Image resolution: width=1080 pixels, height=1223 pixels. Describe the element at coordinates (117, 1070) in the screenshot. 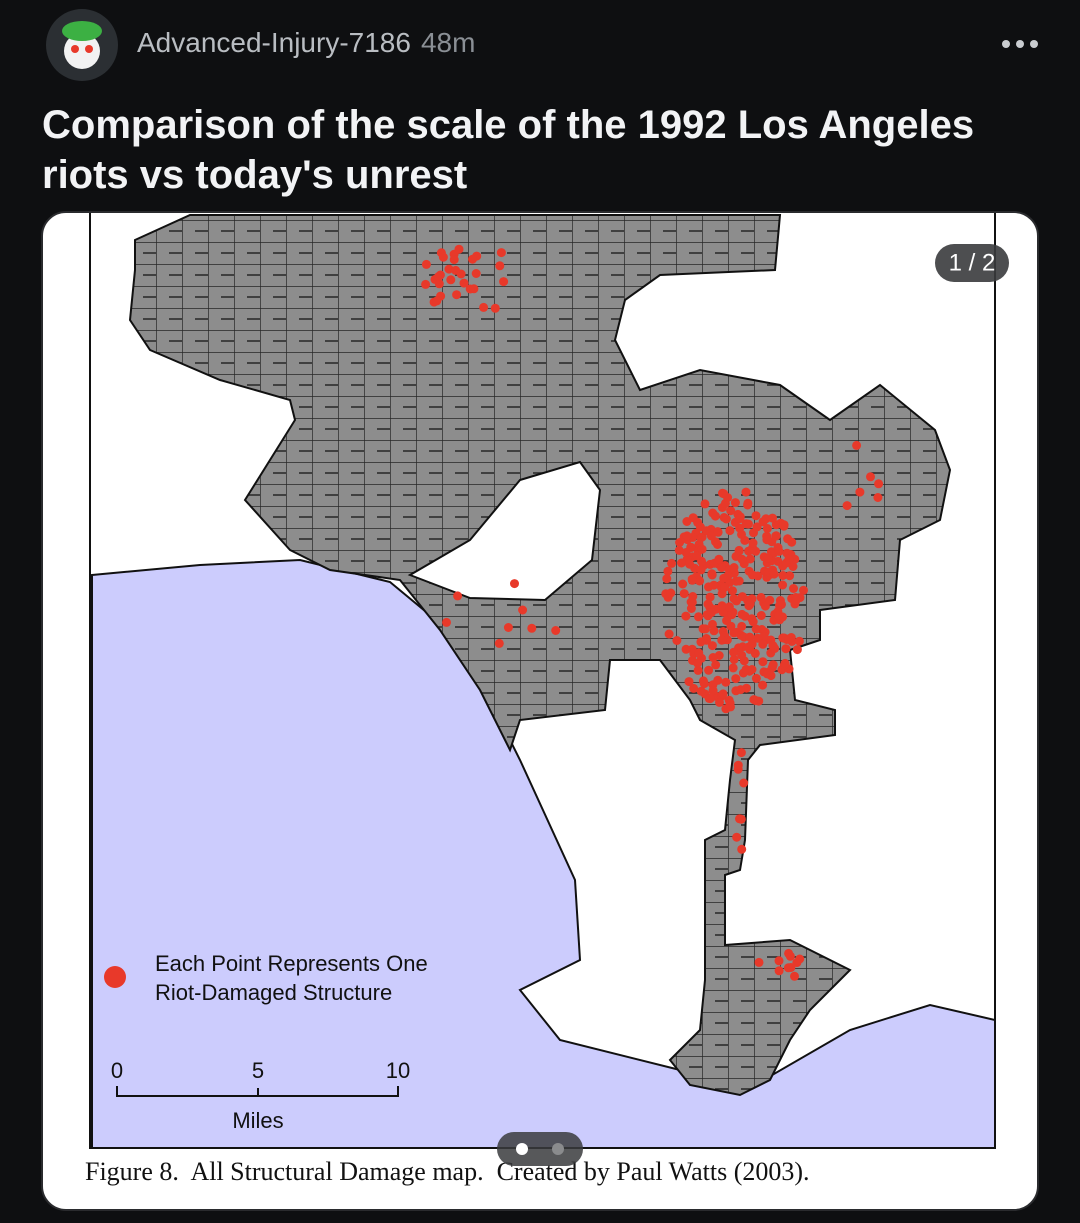

I see `scale-label: 0` at that location.